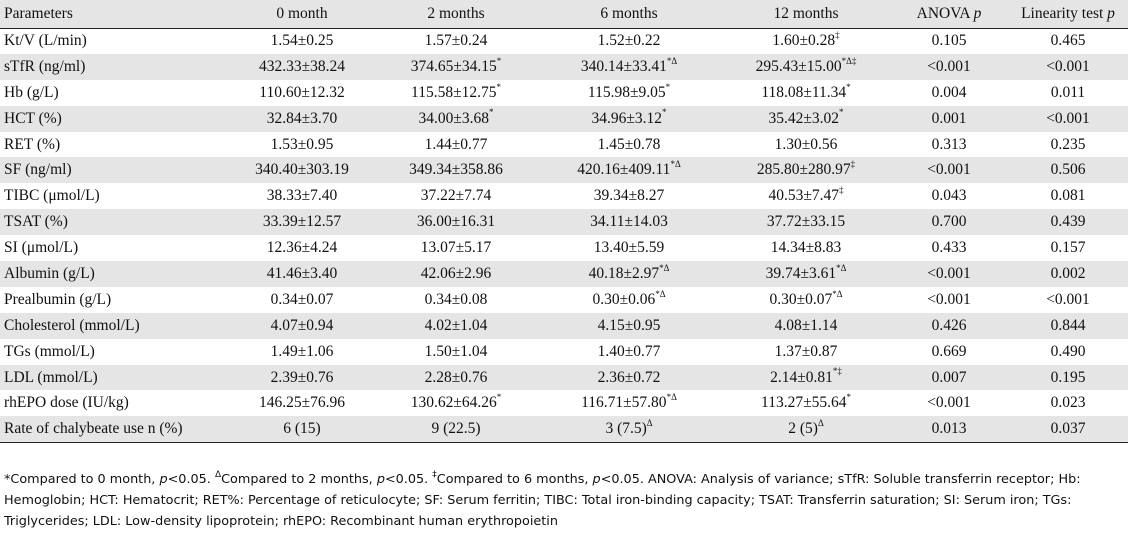 Image resolution: width=1128 pixels, height=534 pixels. What do you see at coordinates (36, 222) in the screenshot?
I see `cell-parameter-value: TSAT (%)` at bounding box center [36, 222].